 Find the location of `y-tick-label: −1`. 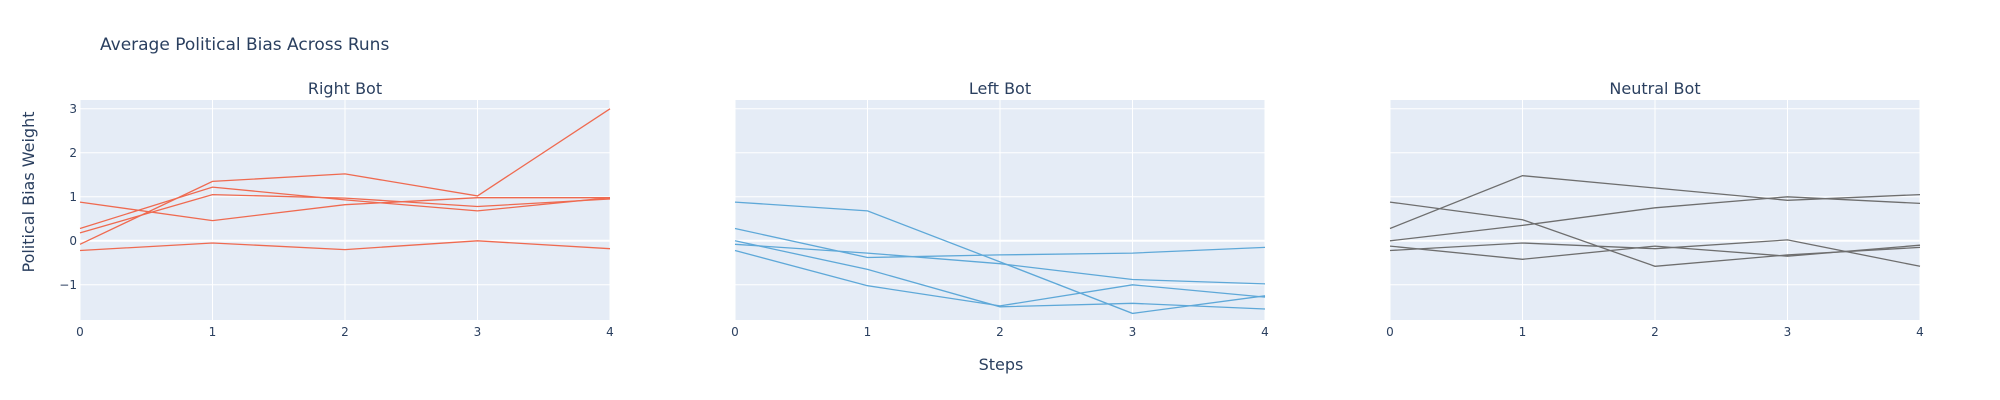

y-tick-label: −1 is located at coordinates (68, 285).